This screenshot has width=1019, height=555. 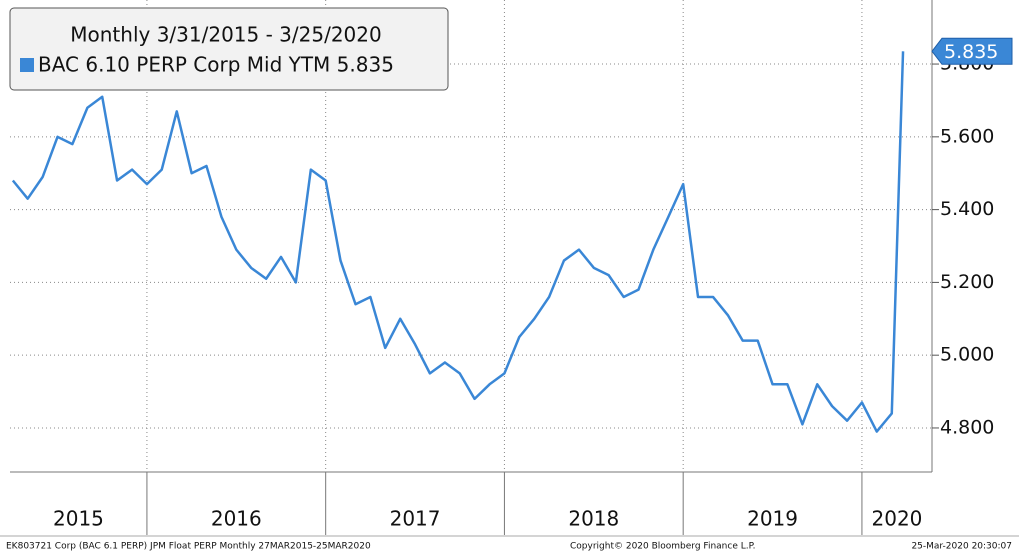 I want to click on y-tick-label: 5.200, so click(x=967, y=282).